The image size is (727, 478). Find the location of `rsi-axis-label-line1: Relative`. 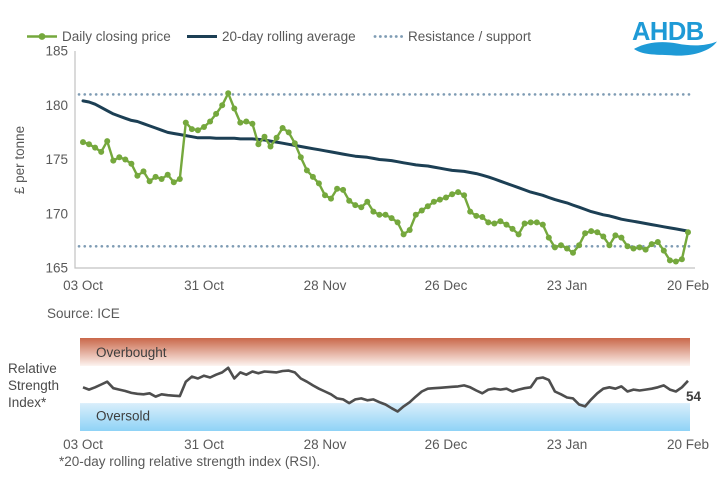

rsi-axis-label-line1: Relative is located at coordinates (32, 368).